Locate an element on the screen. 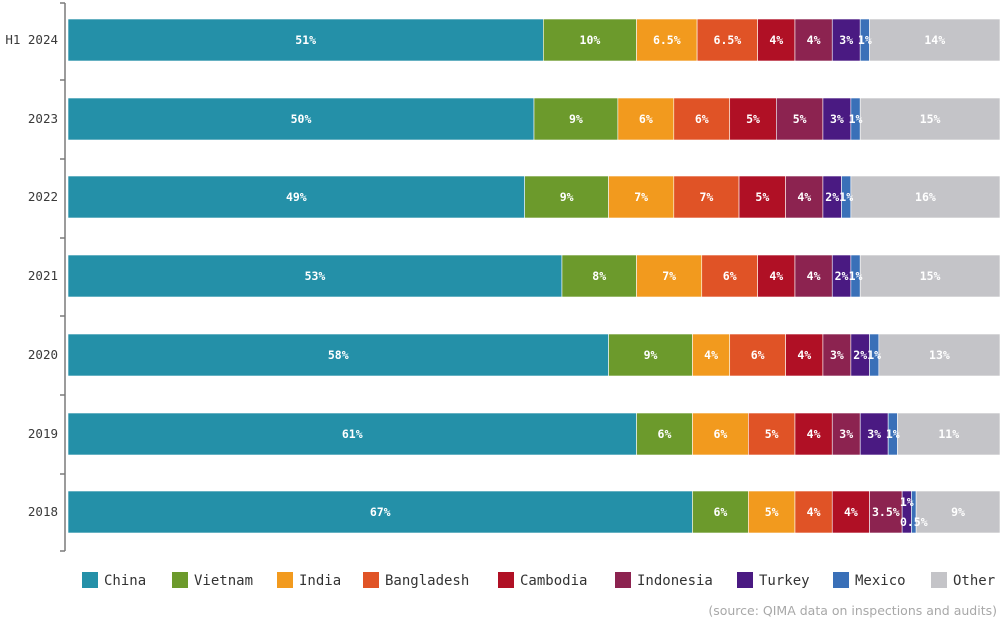  legend-label: China is located at coordinates (125, 581).